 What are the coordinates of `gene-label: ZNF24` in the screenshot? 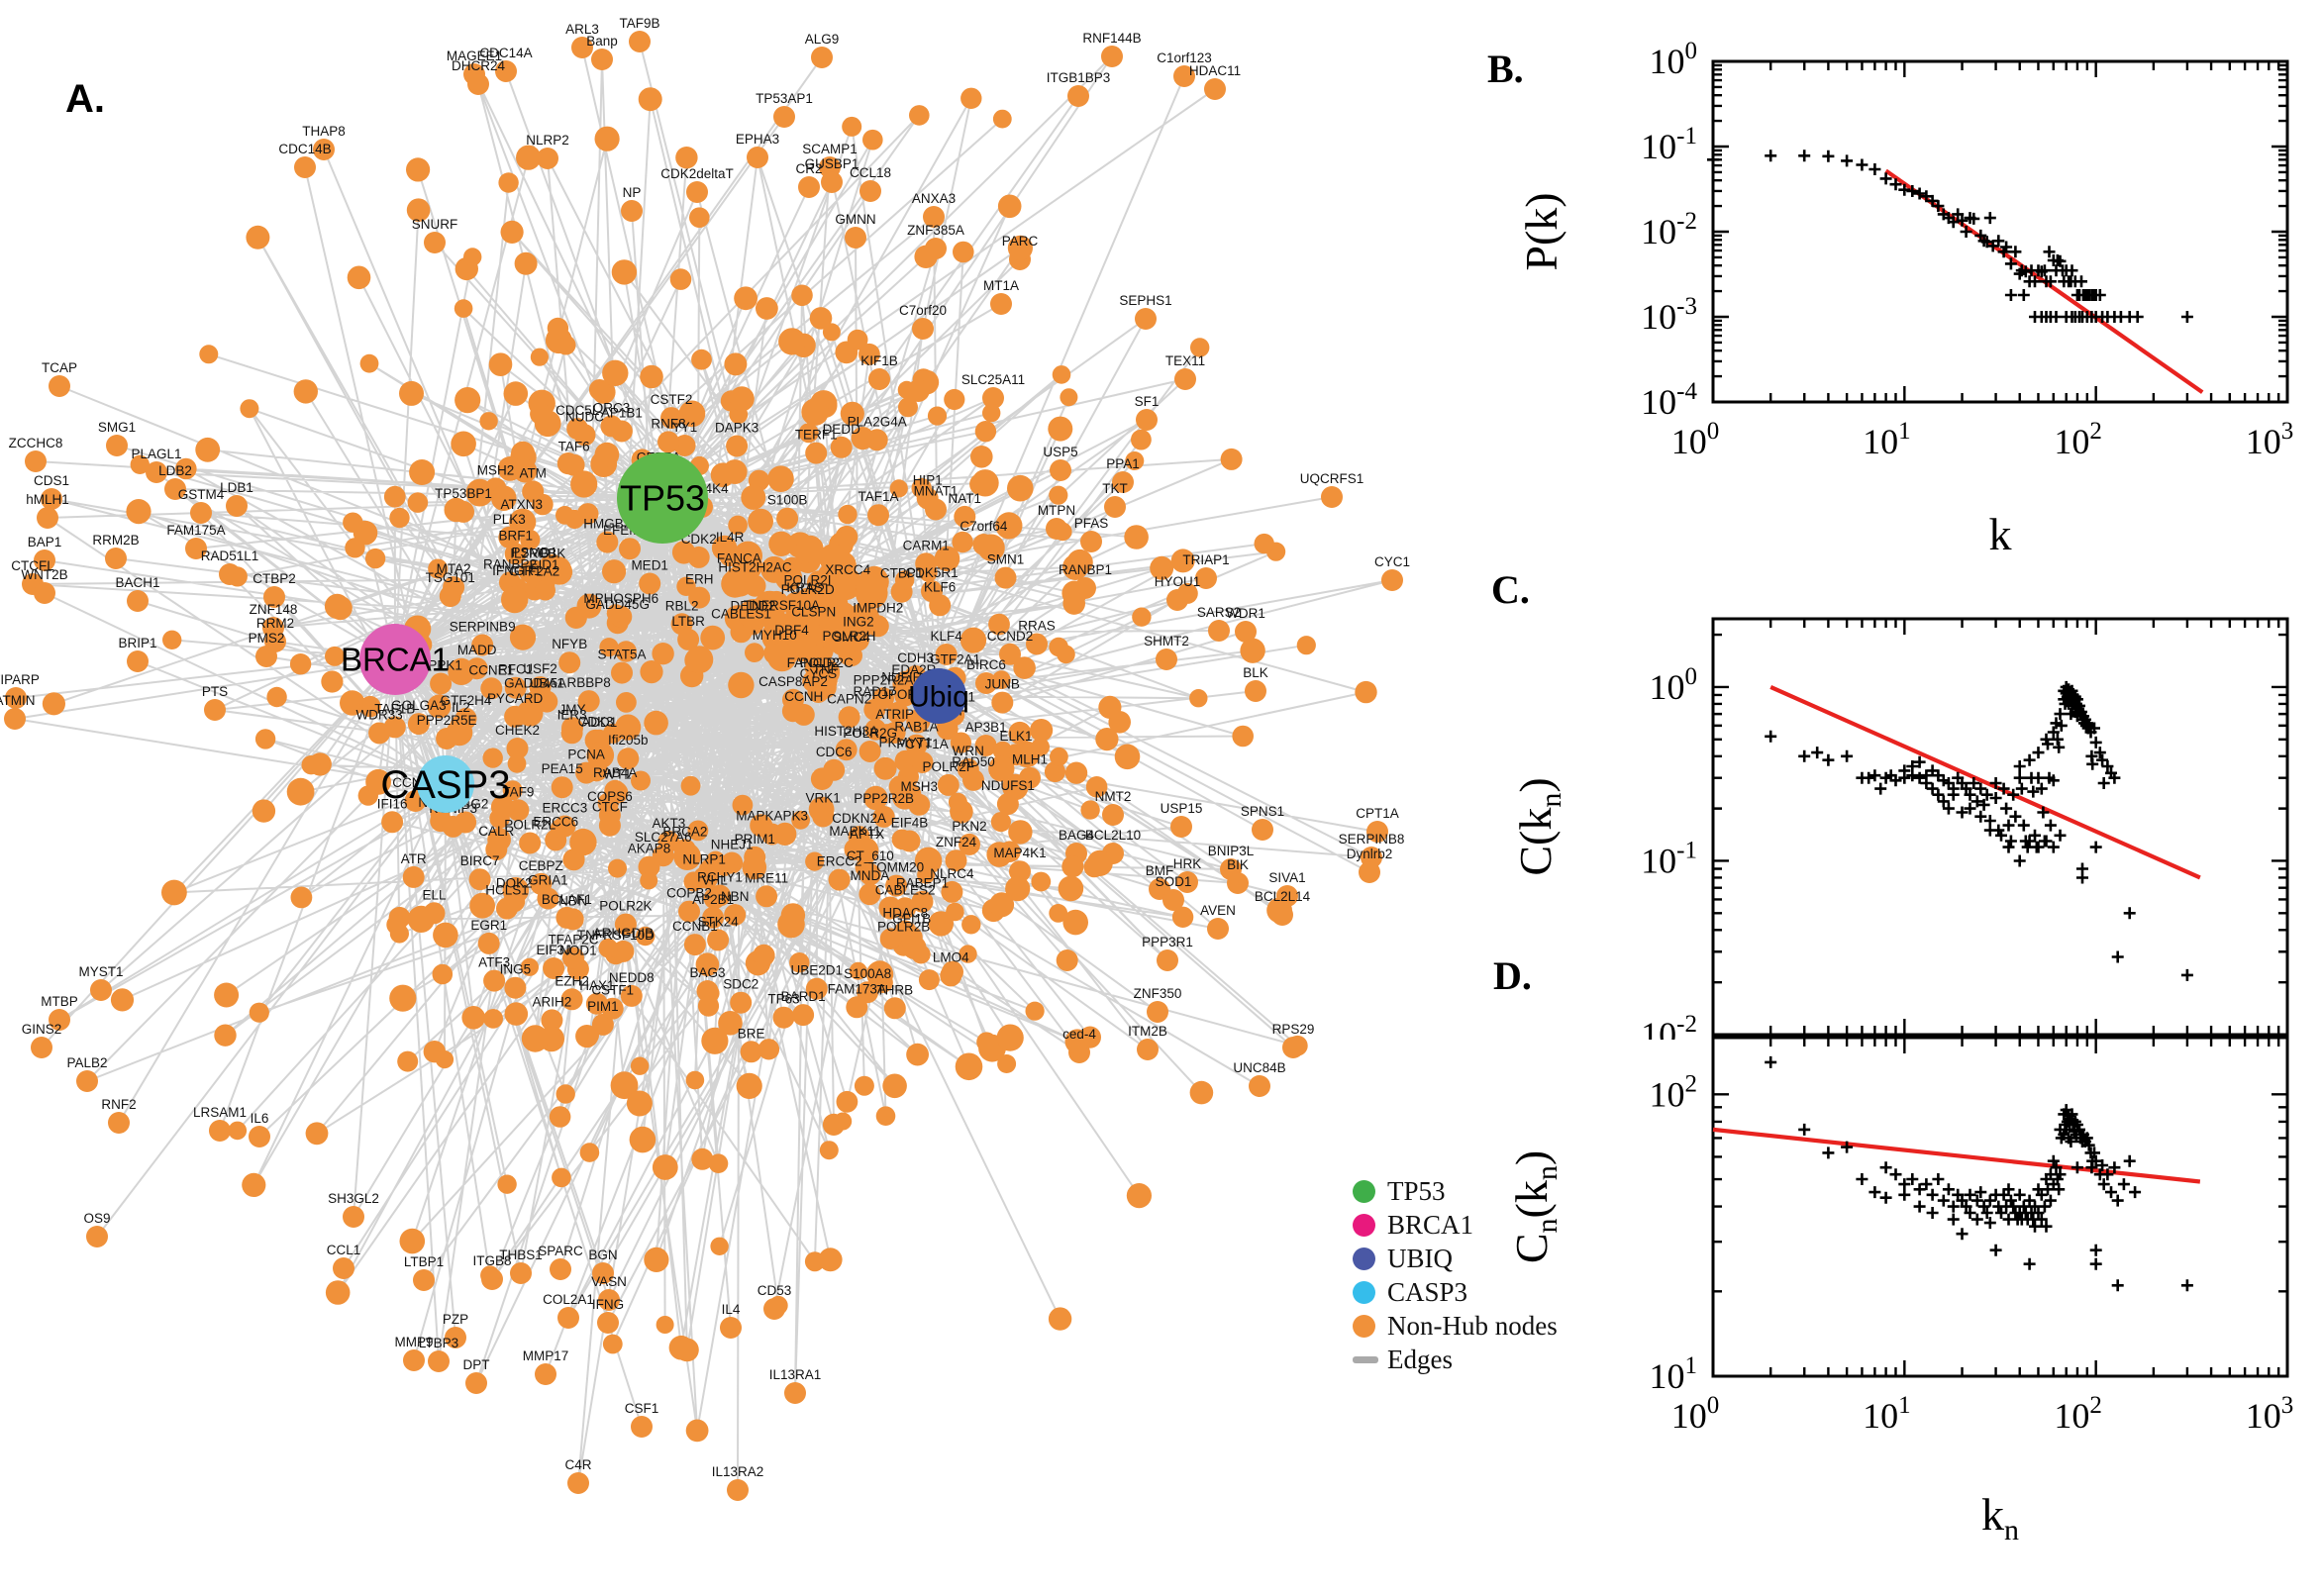 It's located at (957, 842).